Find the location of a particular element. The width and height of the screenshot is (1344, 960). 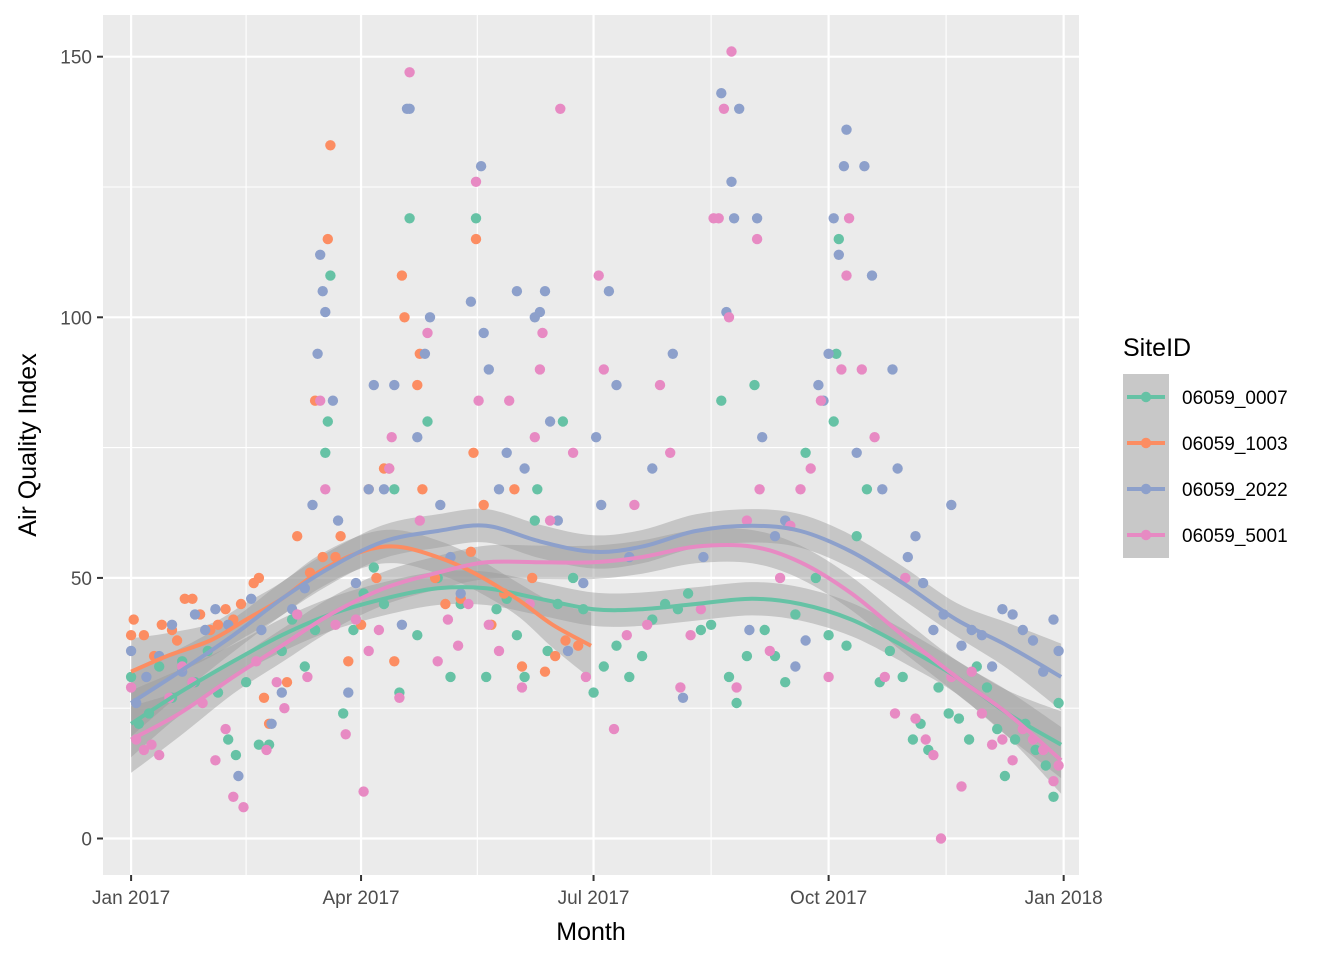

smooth-line is located at coordinates (596, 614).